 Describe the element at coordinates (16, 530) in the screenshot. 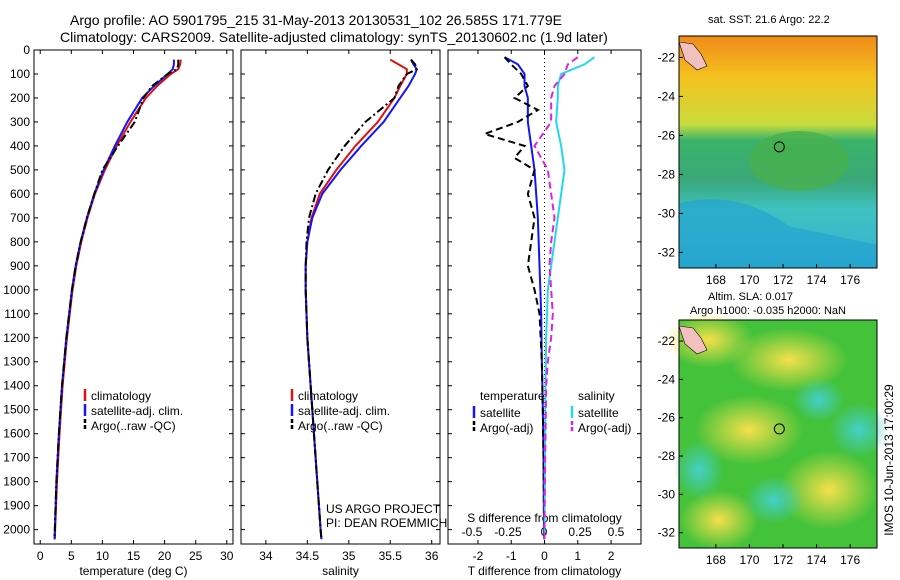

I see `depth-tick-label: 2000` at that location.